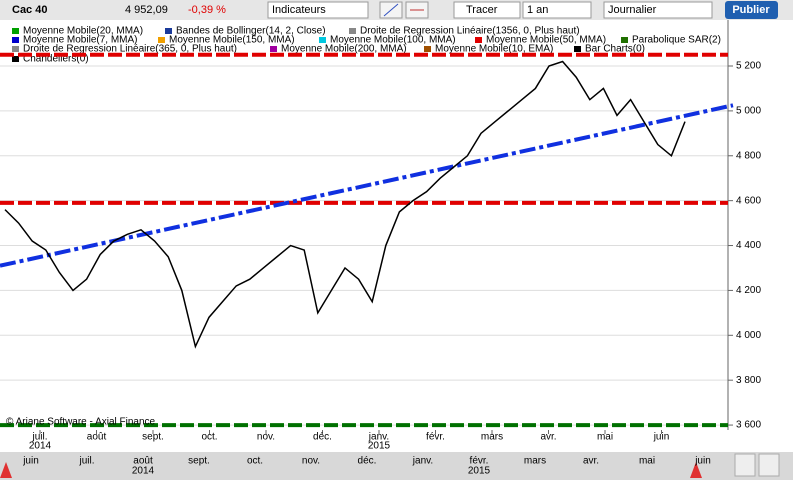 The height and width of the screenshot is (480, 793). What do you see at coordinates (748, 380) in the screenshot?
I see `y-tick-label: 3 800` at bounding box center [748, 380].